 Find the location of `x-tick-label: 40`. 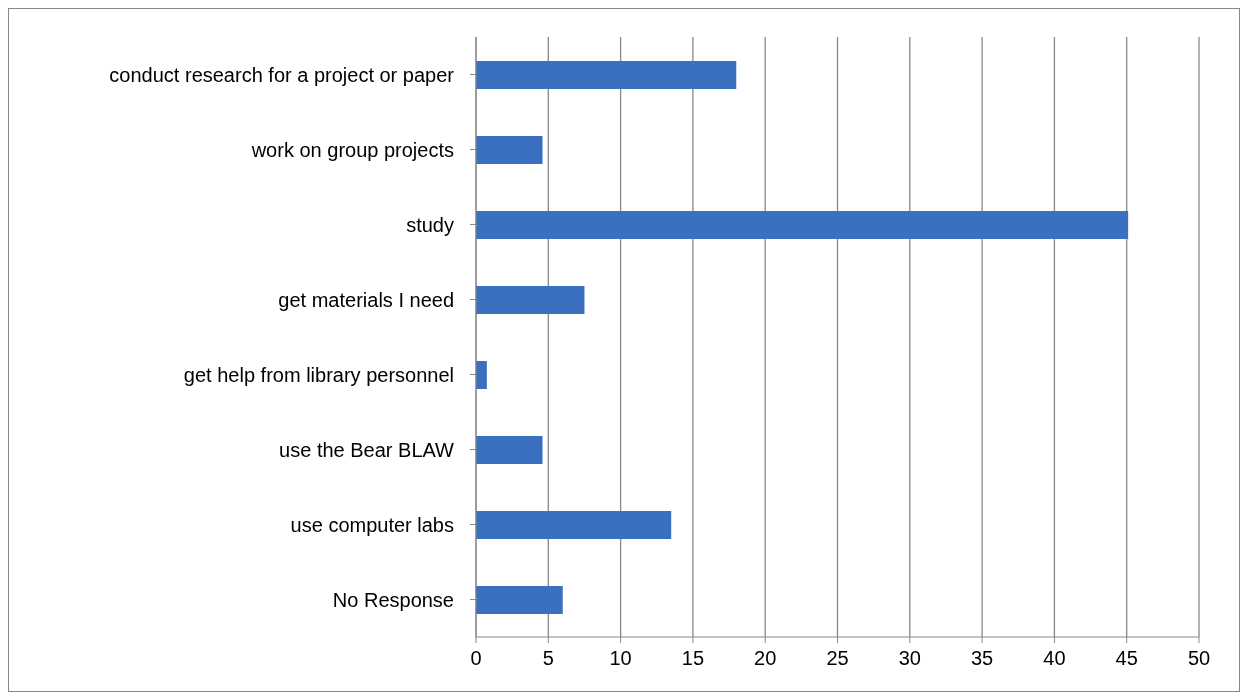

x-tick-label: 40 is located at coordinates (1054, 658).